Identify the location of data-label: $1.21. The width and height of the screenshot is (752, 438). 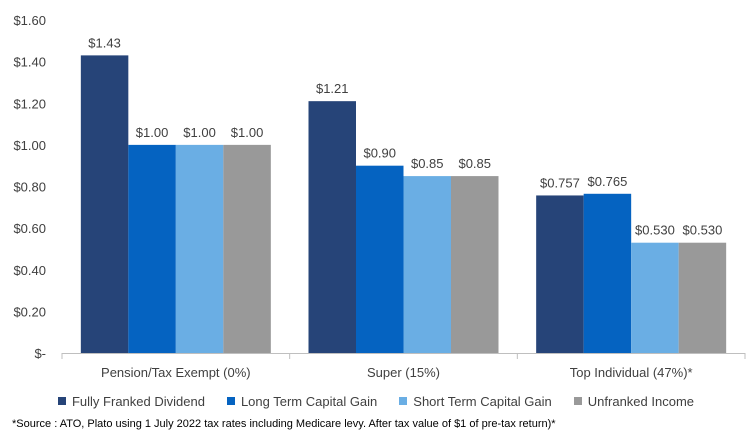
(332, 88).